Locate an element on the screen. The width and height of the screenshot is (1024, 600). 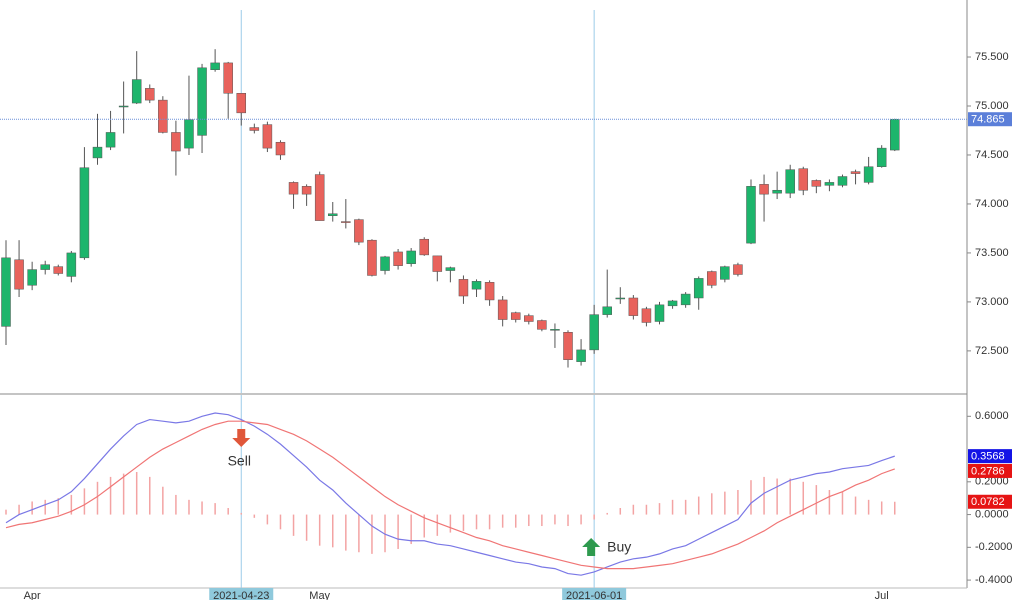
last-value-label: 0.2786 is located at coordinates (988, 471).